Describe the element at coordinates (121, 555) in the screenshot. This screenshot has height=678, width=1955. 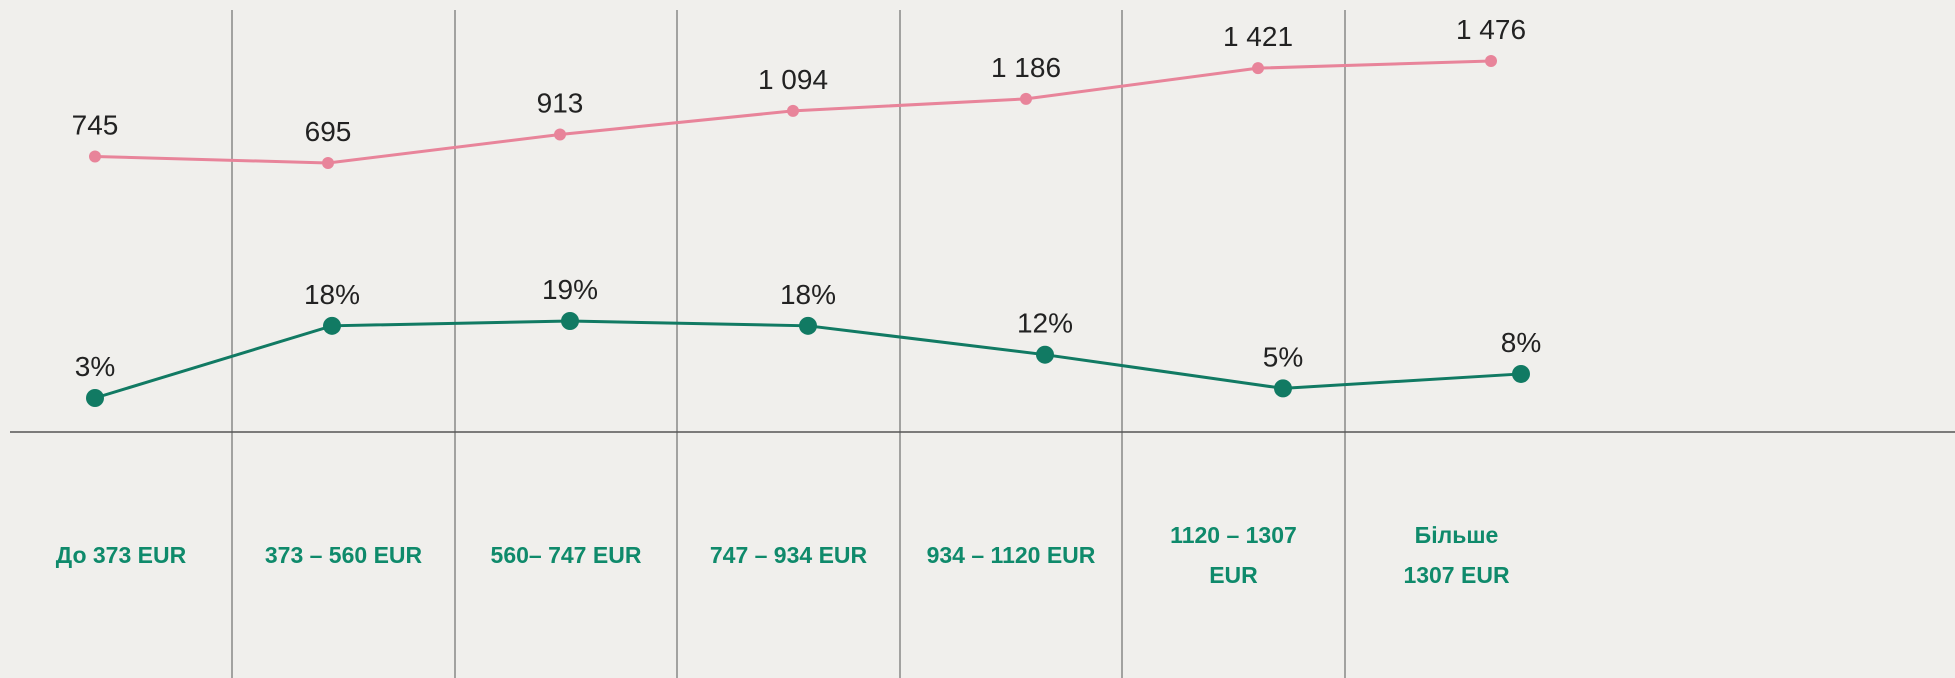
I see `x-tick-label: До 373 EUR` at that location.